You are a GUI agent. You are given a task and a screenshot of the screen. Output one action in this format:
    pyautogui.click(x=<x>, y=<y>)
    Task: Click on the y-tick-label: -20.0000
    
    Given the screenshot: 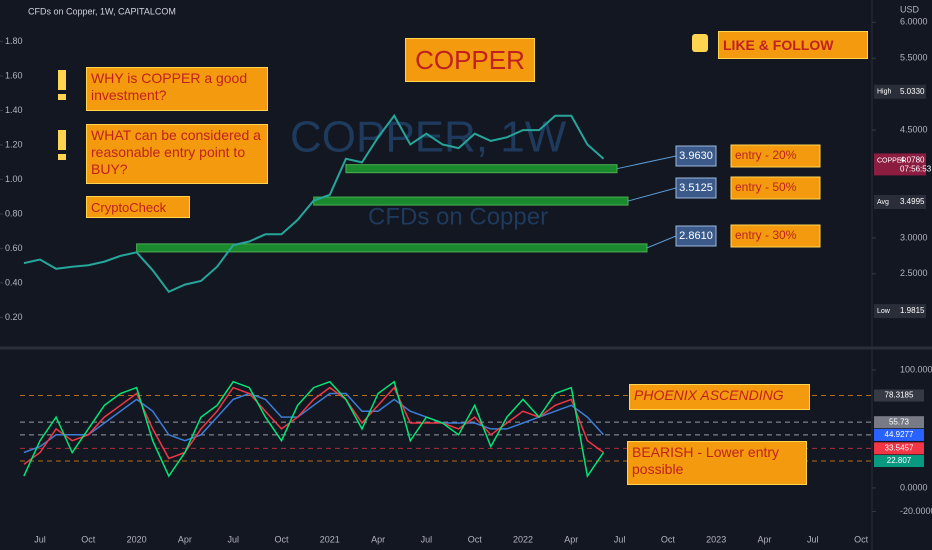 What is the action you would take?
    pyautogui.click(x=916, y=511)
    